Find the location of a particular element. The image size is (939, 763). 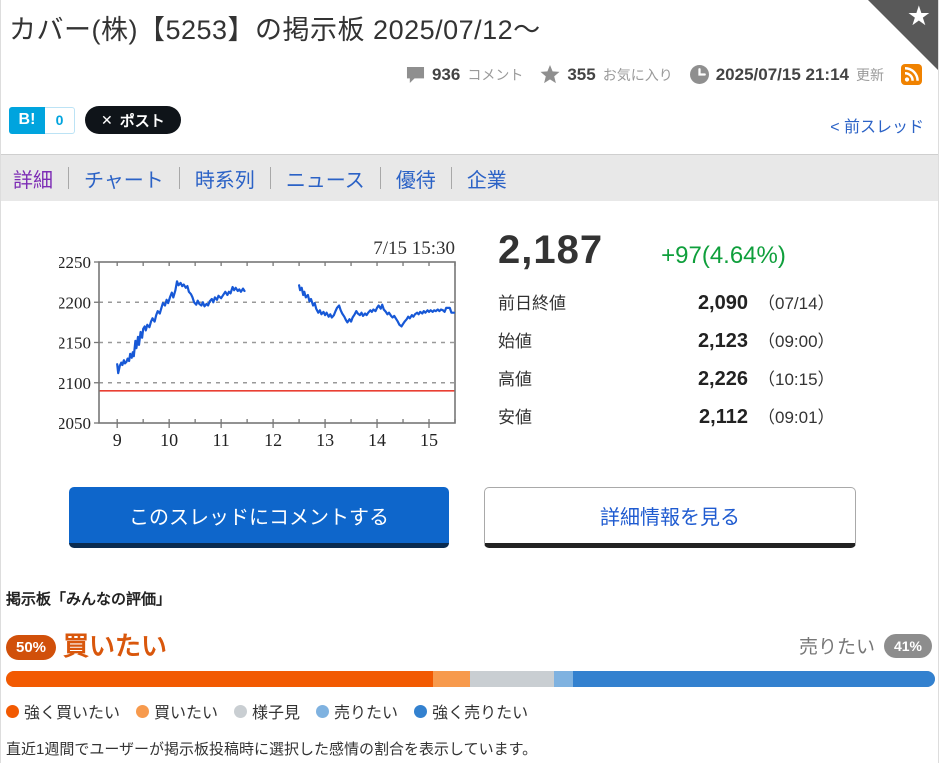

quote-row: 始値 2,123 （09:00） is located at coordinates (708, 346).